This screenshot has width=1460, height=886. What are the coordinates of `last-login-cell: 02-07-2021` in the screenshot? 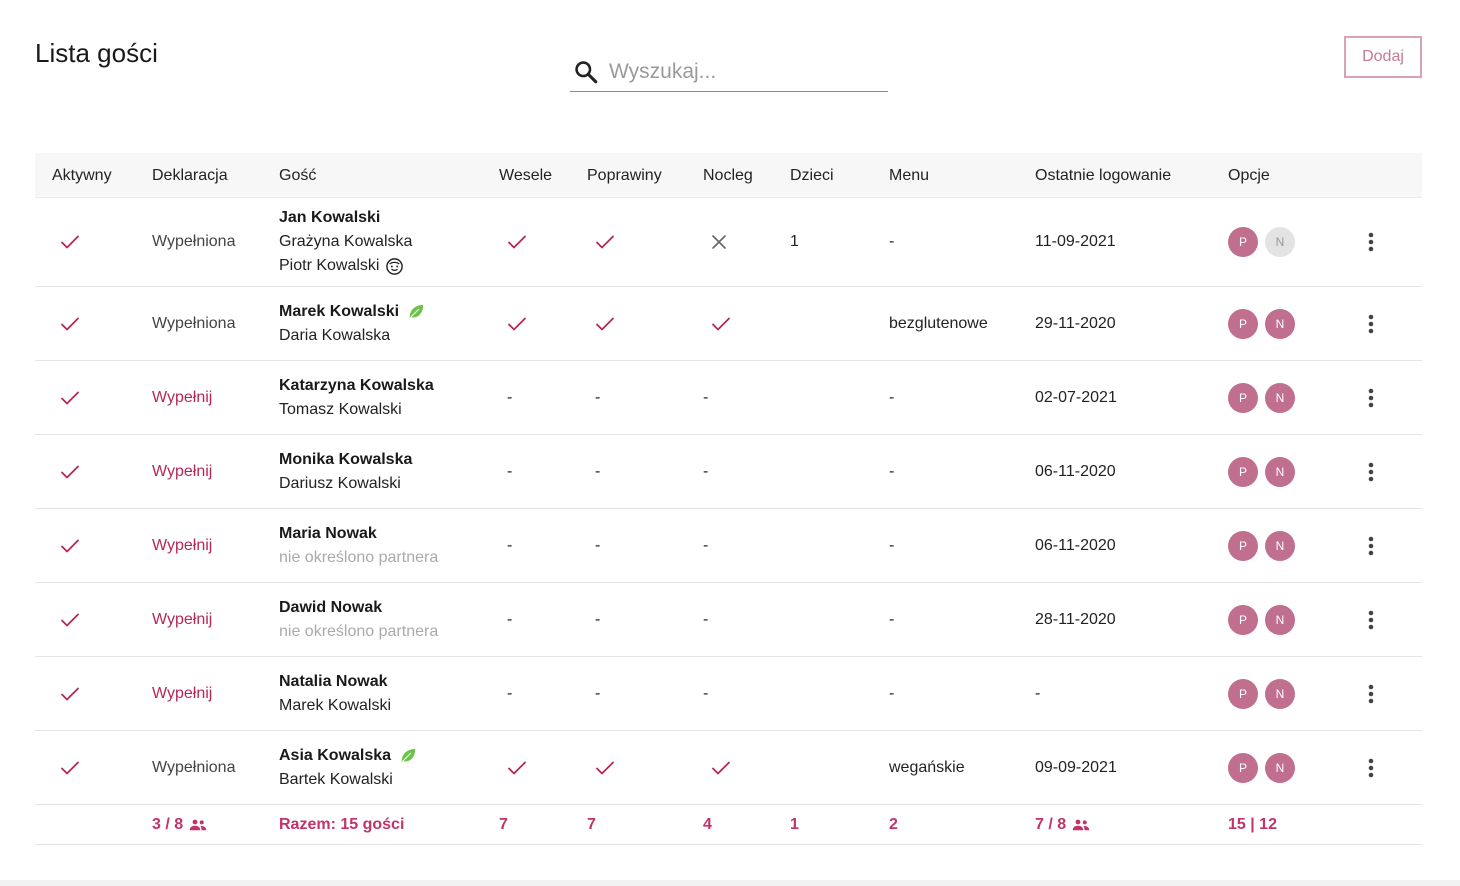 It's located at (1076, 397).